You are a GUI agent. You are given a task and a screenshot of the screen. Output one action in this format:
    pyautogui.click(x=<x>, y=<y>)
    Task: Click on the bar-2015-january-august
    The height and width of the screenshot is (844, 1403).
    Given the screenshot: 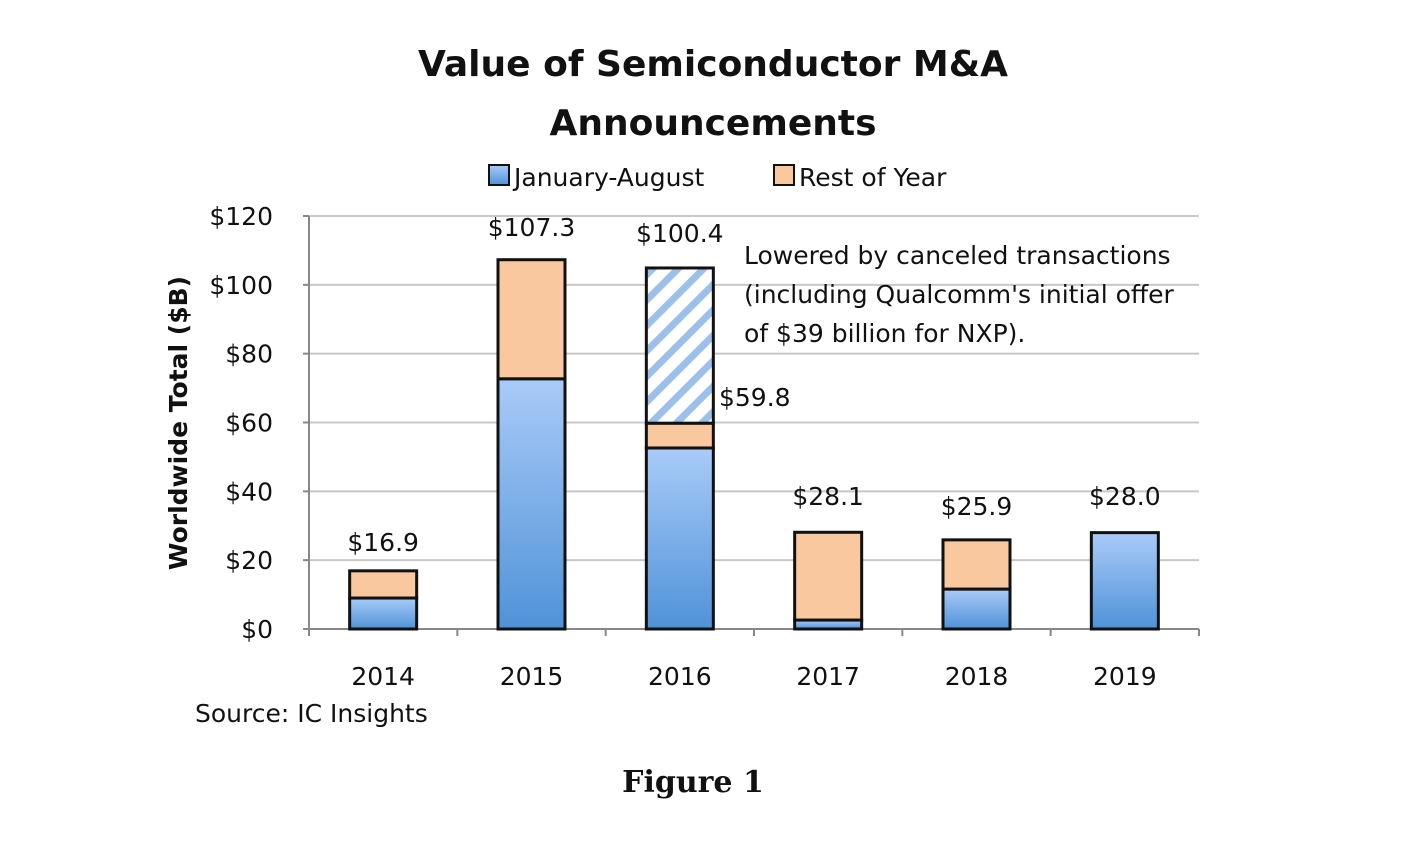 What is the action you would take?
    pyautogui.click(x=531, y=504)
    